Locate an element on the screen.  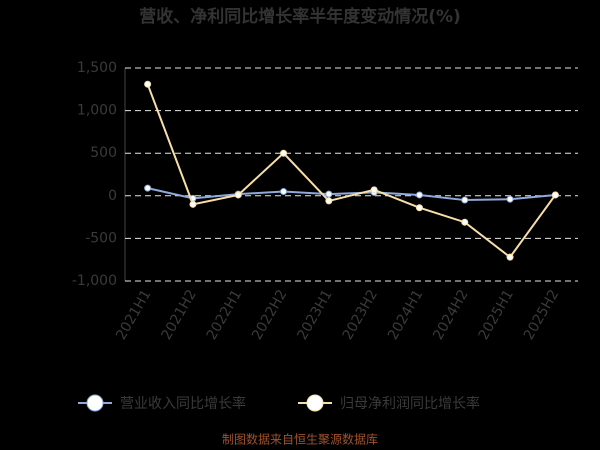
legend-label: 归母净利润同比增长率 is located at coordinates (410, 403).